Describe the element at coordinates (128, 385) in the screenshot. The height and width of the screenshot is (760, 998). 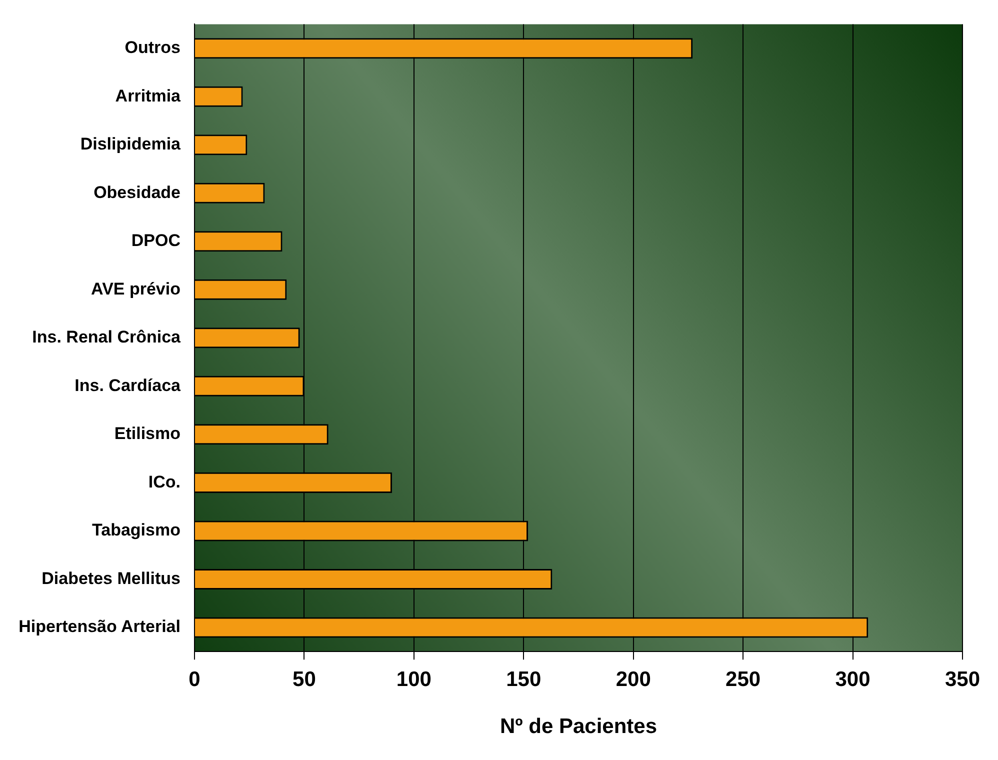
I see `y-tick-label: Ins. Cardíaca` at that location.